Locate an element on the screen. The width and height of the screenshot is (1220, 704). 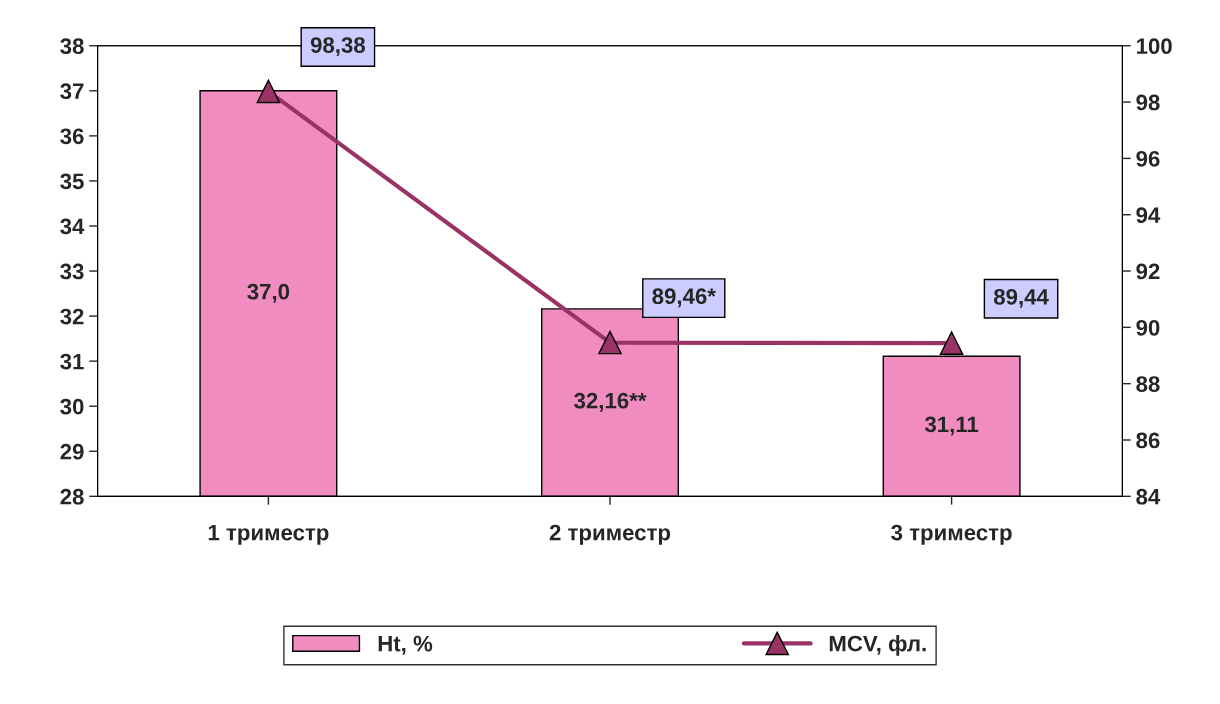
legend-label: Ht, % is located at coordinates (405, 645).